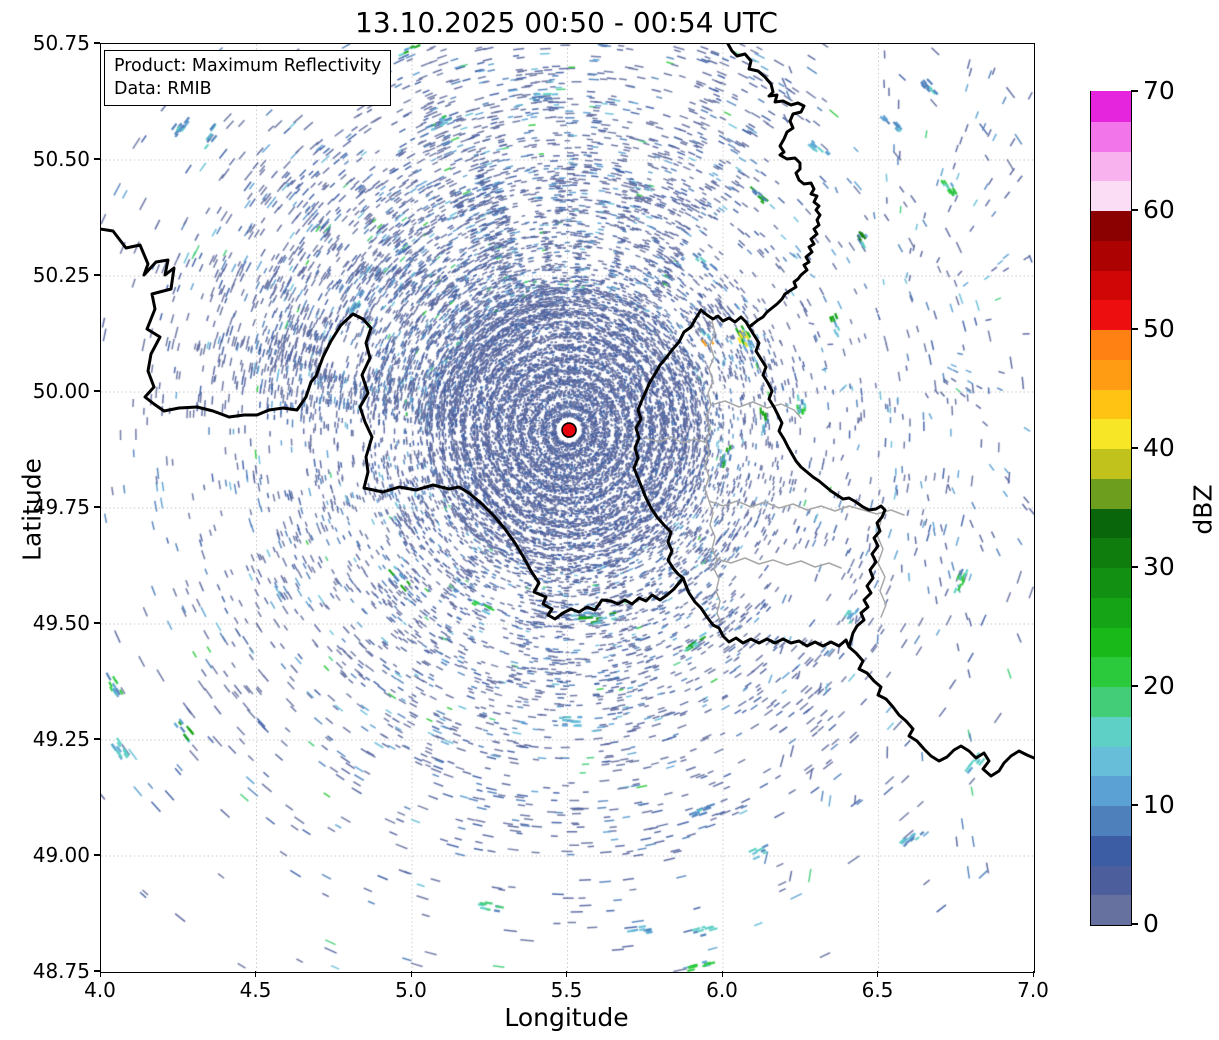 This screenshot has width=1219, height=1040. Describe the element at coordinates (1159, 90) in the screenshot. I see `colorbar-tick-label: 70` at that location.